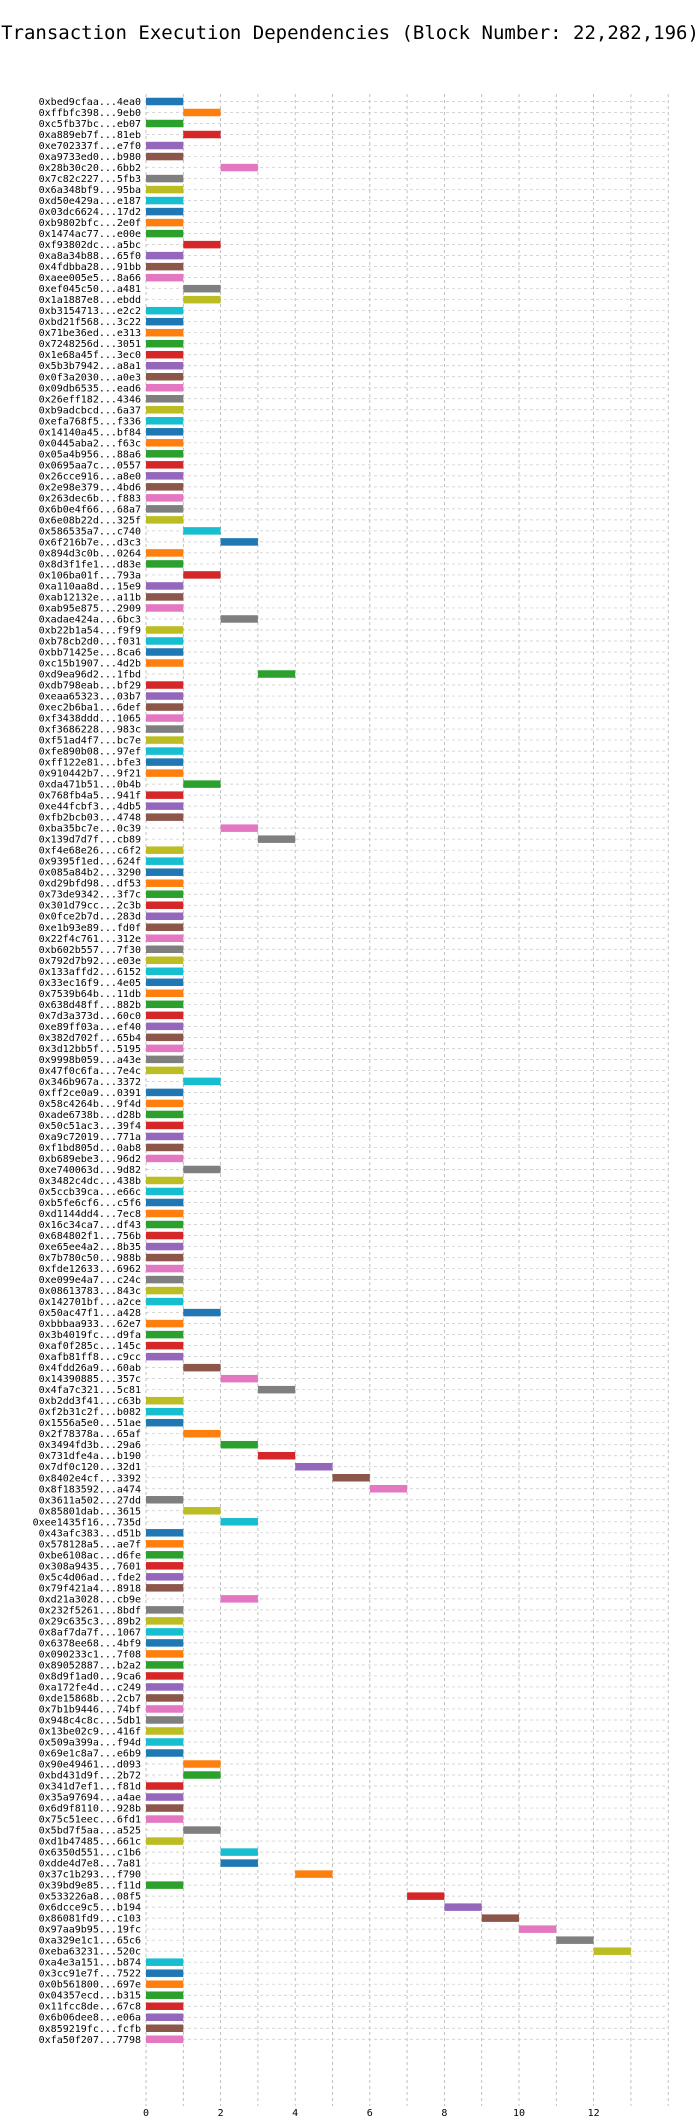  I want to click on transaction-label: 0x09db6535...ead6, so click(90, 388).